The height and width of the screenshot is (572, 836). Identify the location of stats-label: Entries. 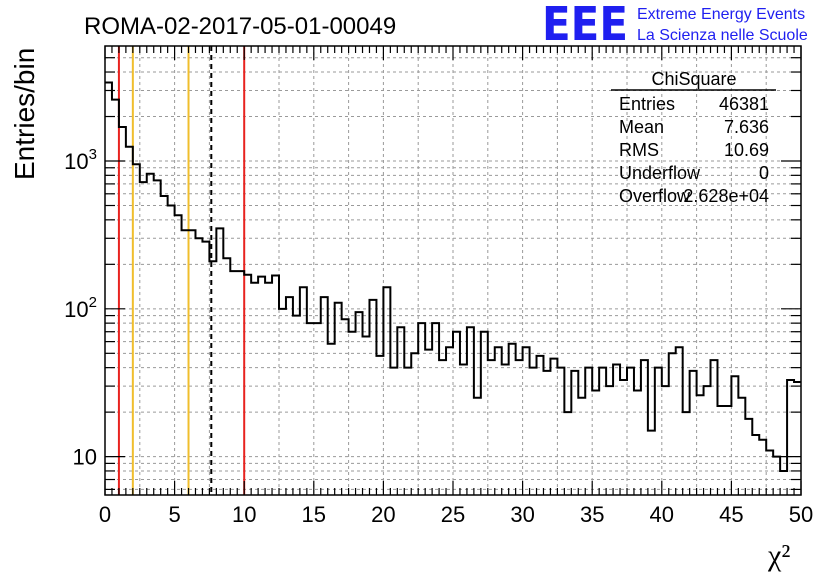
(647, 104).